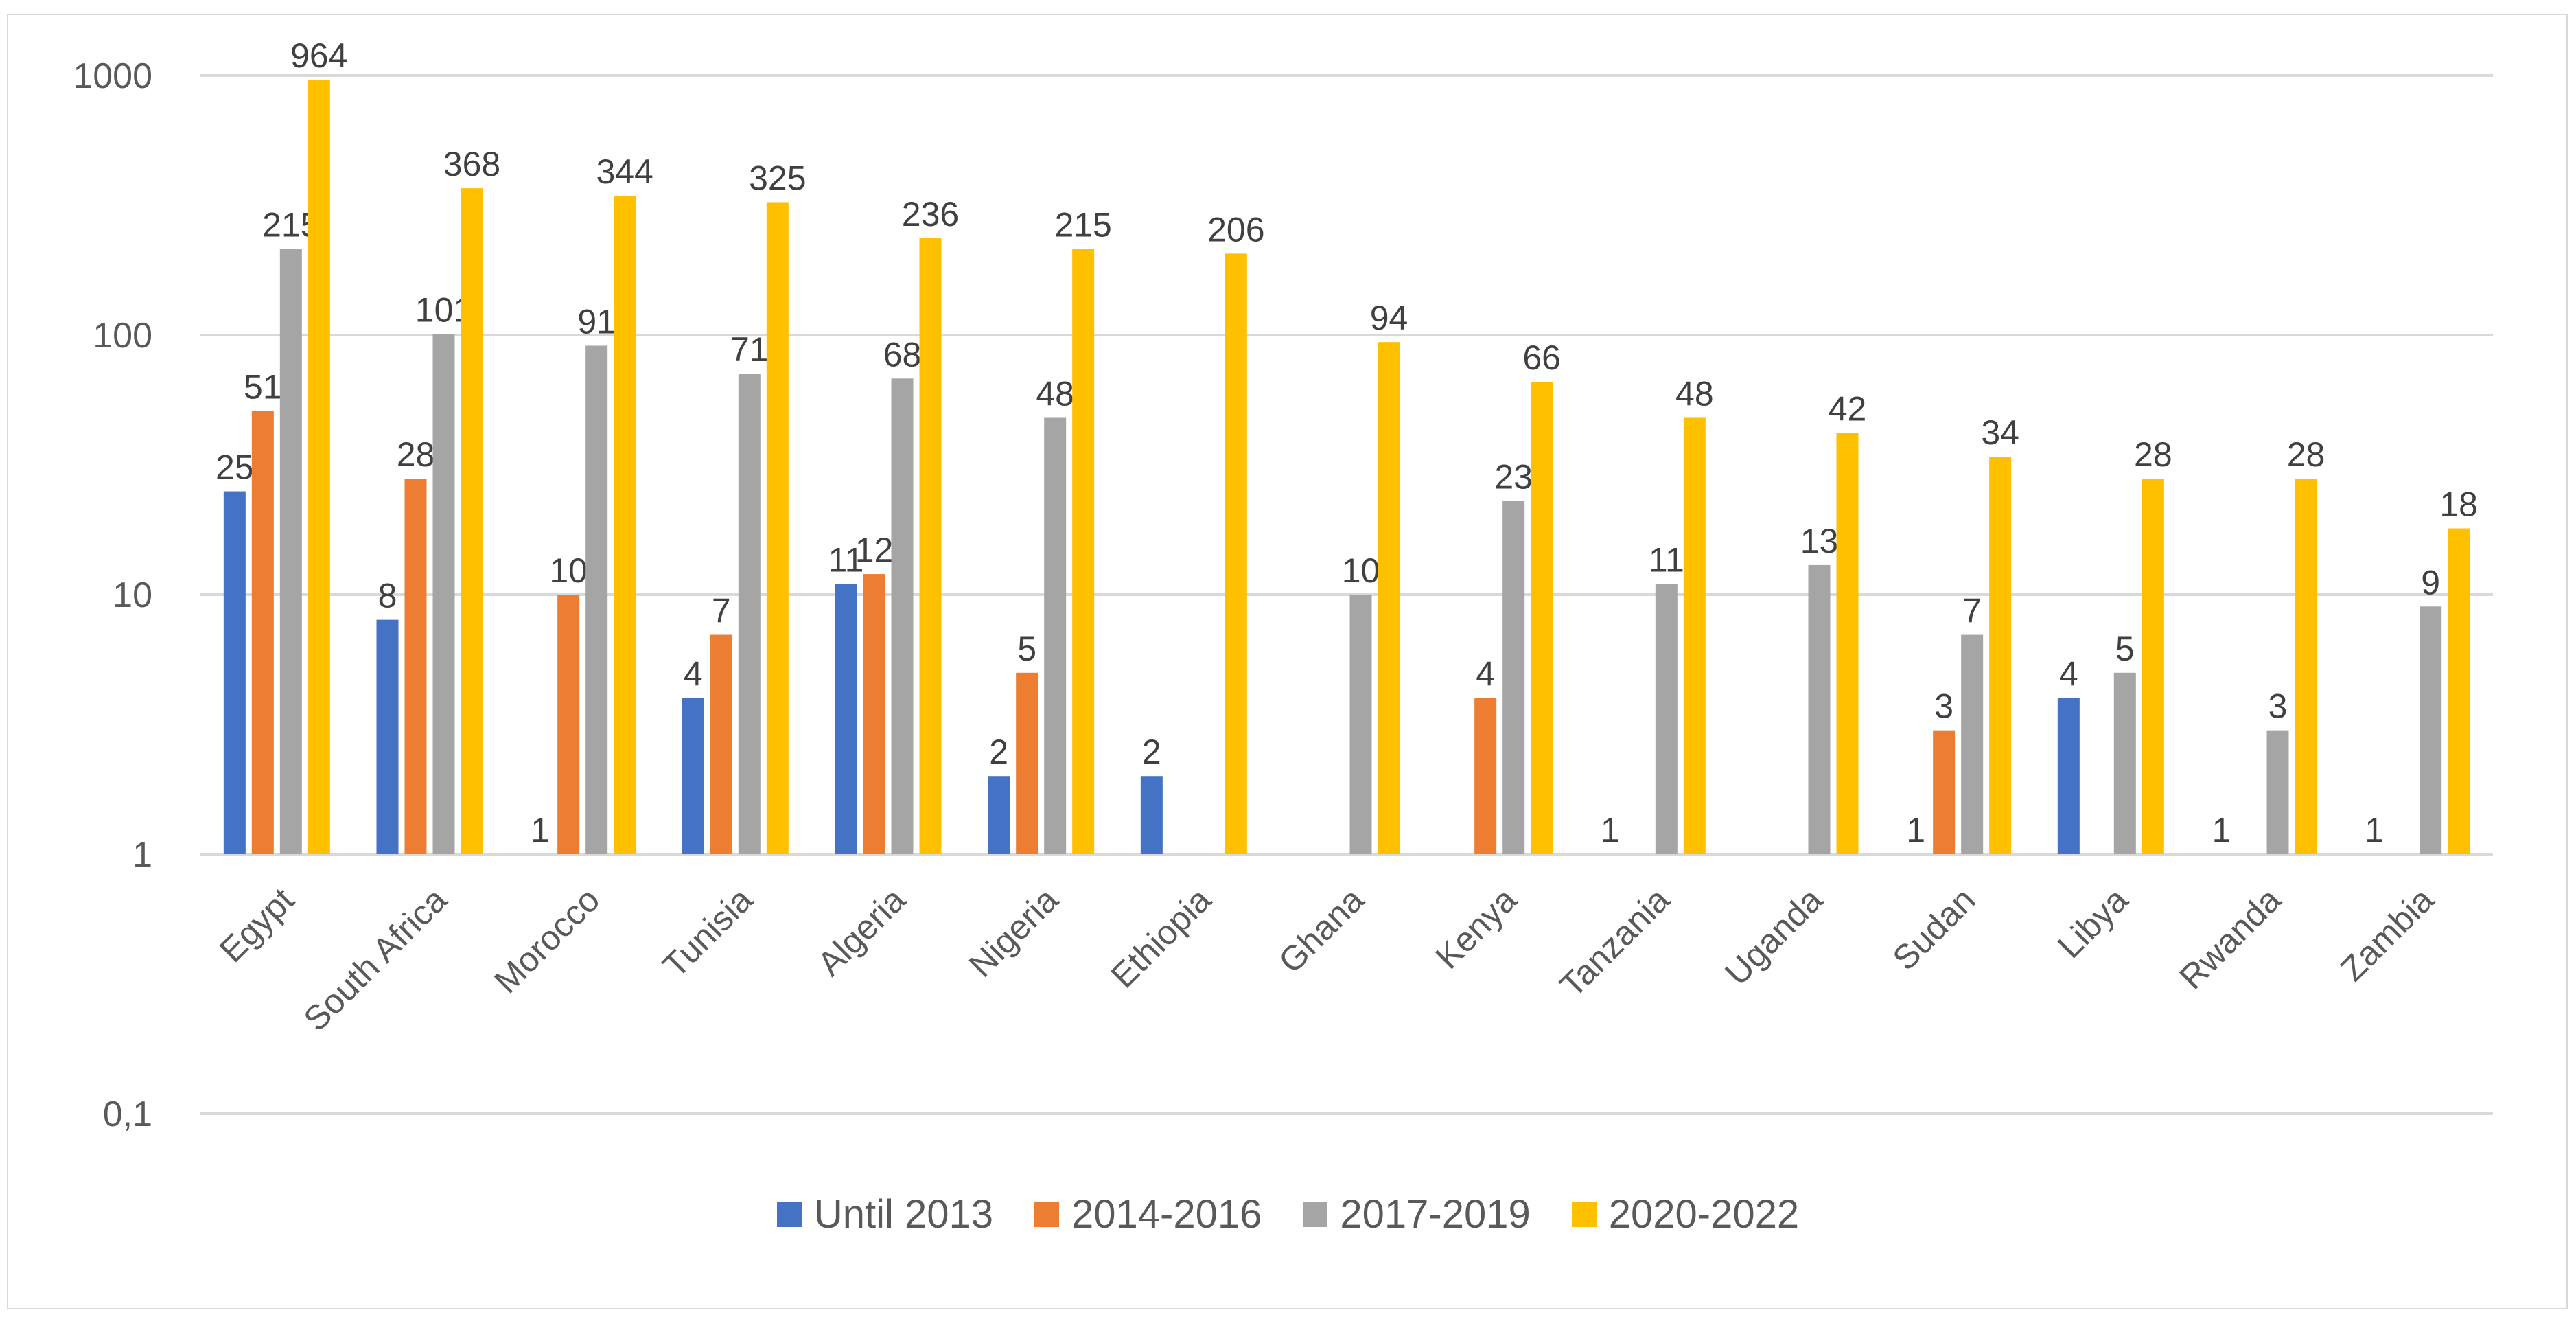  What do you see at coordinates (749, 349) in the screenshot?
I see `data-label: 71` at bounding box center [749, 349].